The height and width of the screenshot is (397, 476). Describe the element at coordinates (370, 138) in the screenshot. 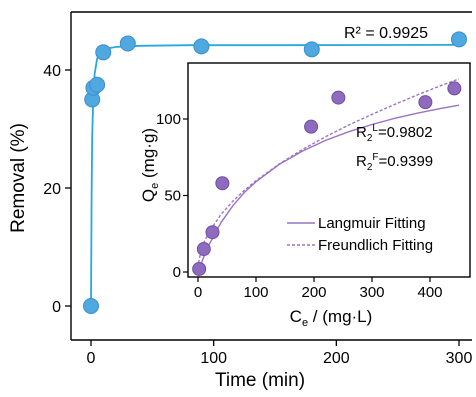

I see `inset-r2-l-sub: 2` at that location.